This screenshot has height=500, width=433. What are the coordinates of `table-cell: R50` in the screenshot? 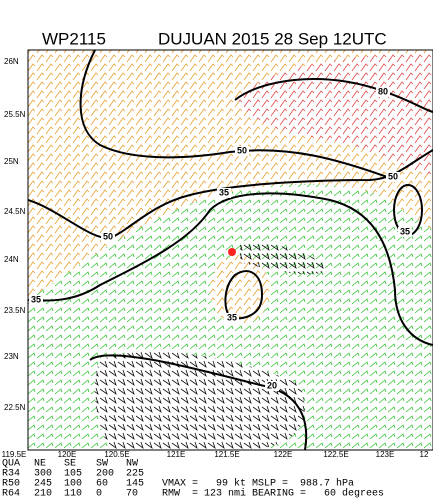 It's located at (11, 484).